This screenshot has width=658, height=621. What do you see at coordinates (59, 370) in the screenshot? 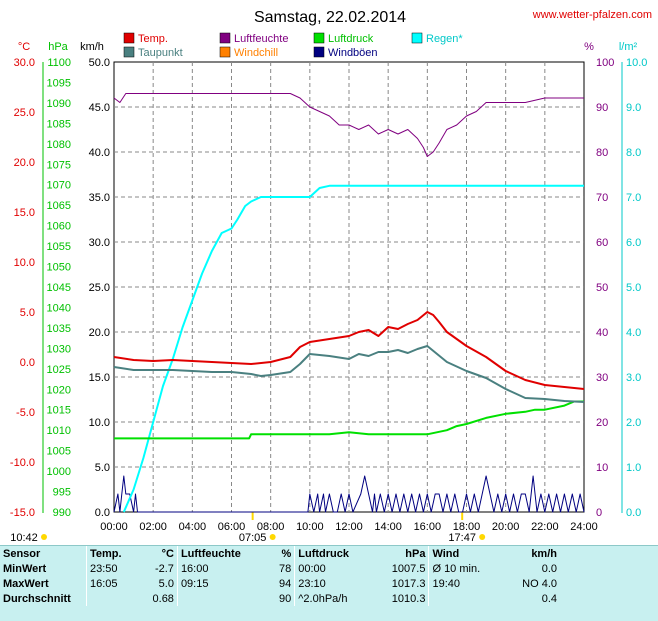
I see `pressure-tick-label: 1025` at bounding box center [59, 370].